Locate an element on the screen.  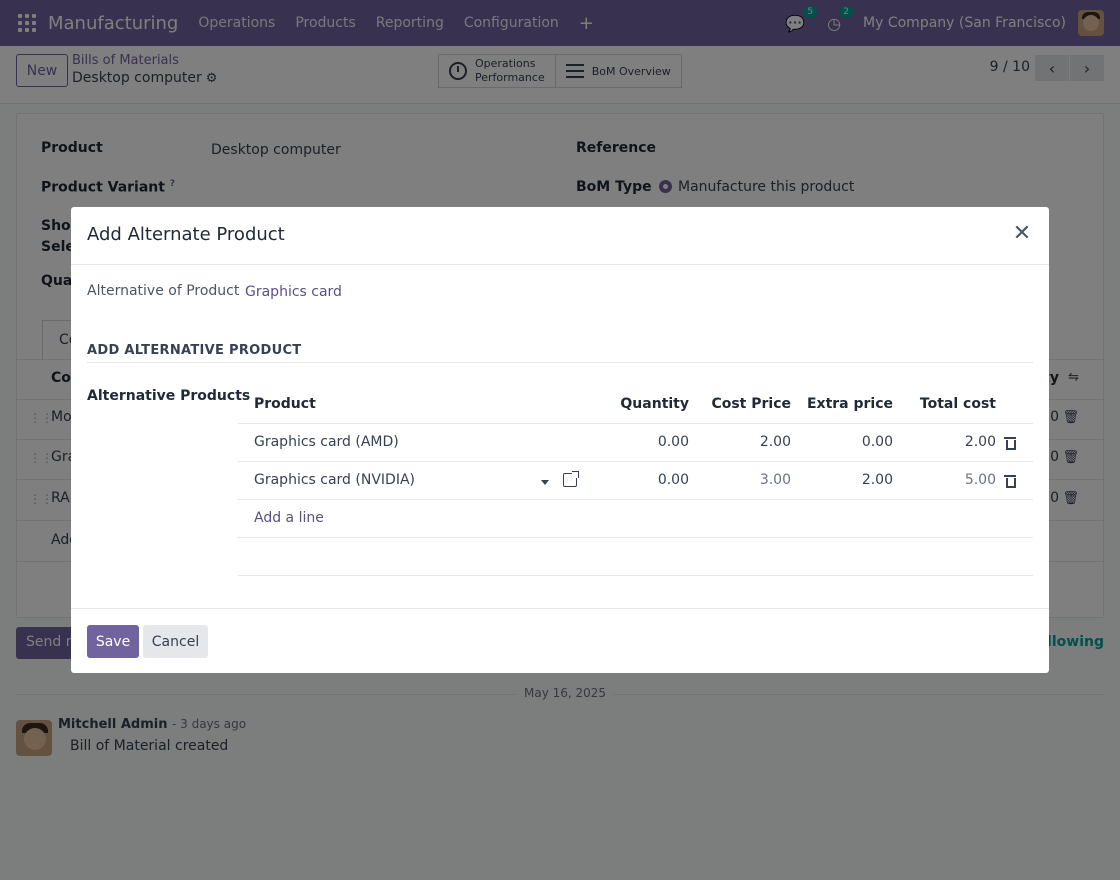
line-2-product: Graphics card (NVIDIA) is located at coordinates (334, 480).